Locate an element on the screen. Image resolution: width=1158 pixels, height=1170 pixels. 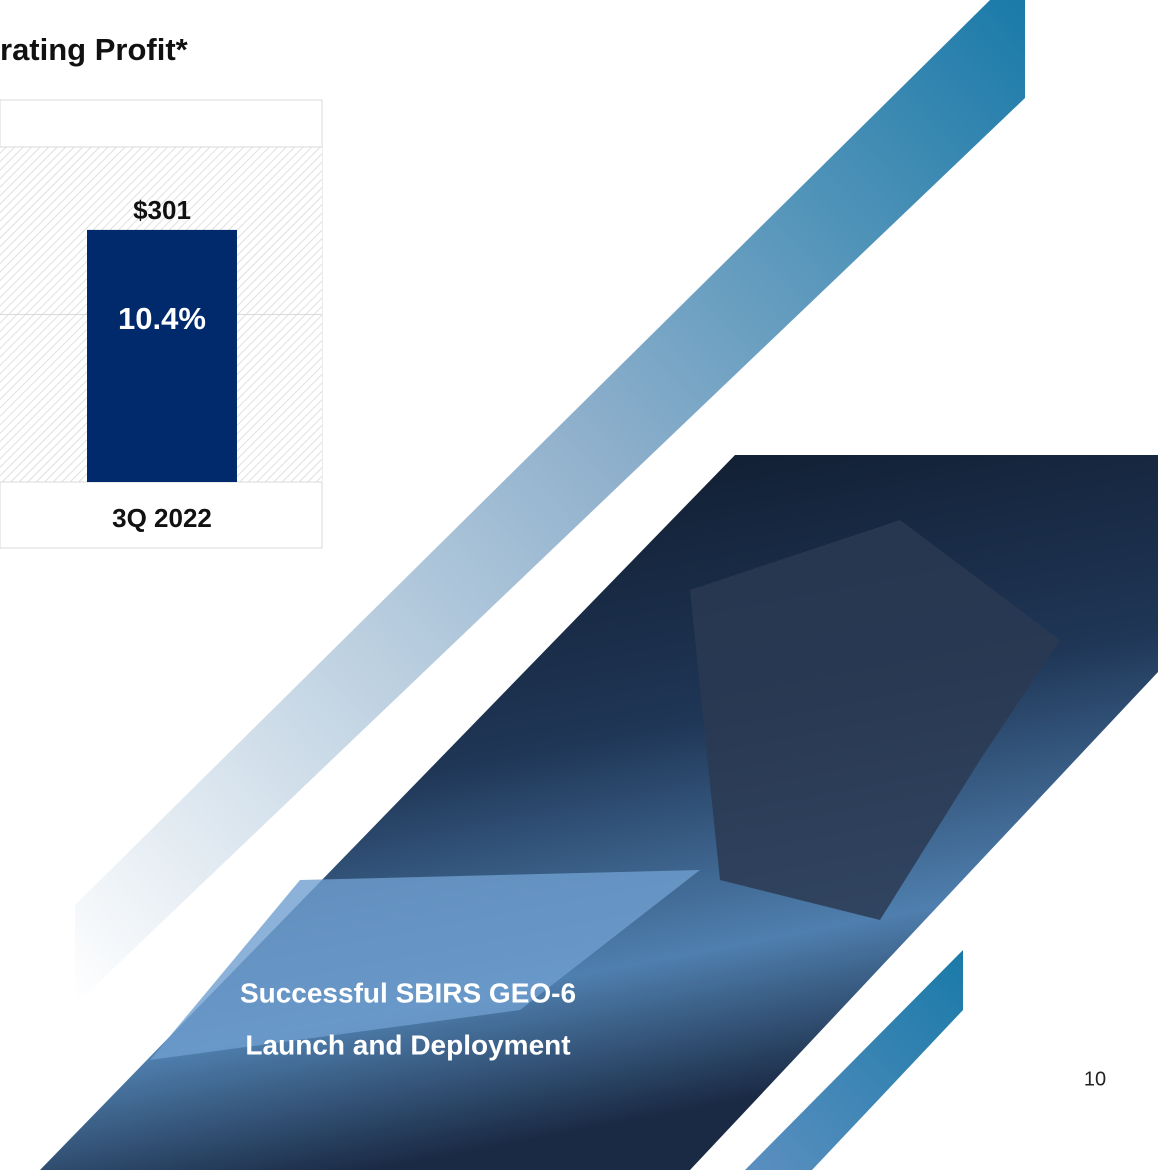
bar is located at coordinates (162, 355).